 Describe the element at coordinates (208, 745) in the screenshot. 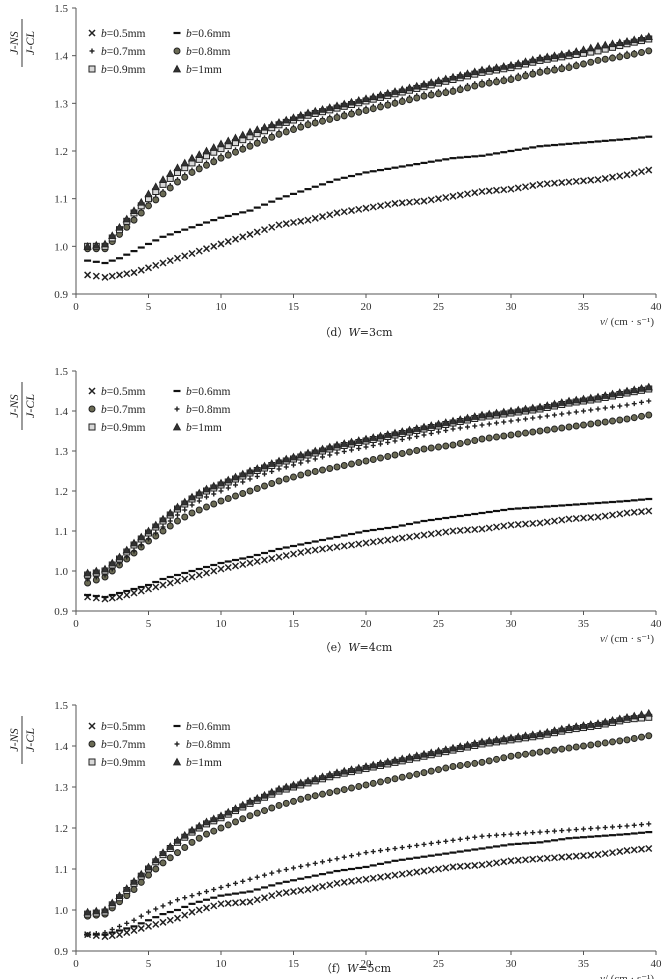

I see `legend-label: b=0.8mm` at that location.